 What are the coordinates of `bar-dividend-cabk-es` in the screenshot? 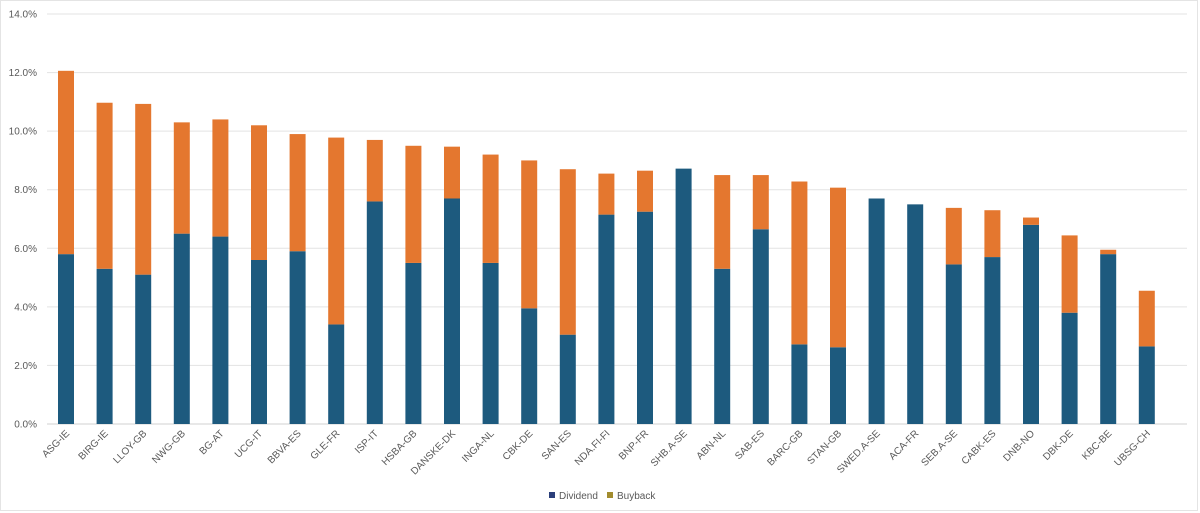 It's located at (992, 340).